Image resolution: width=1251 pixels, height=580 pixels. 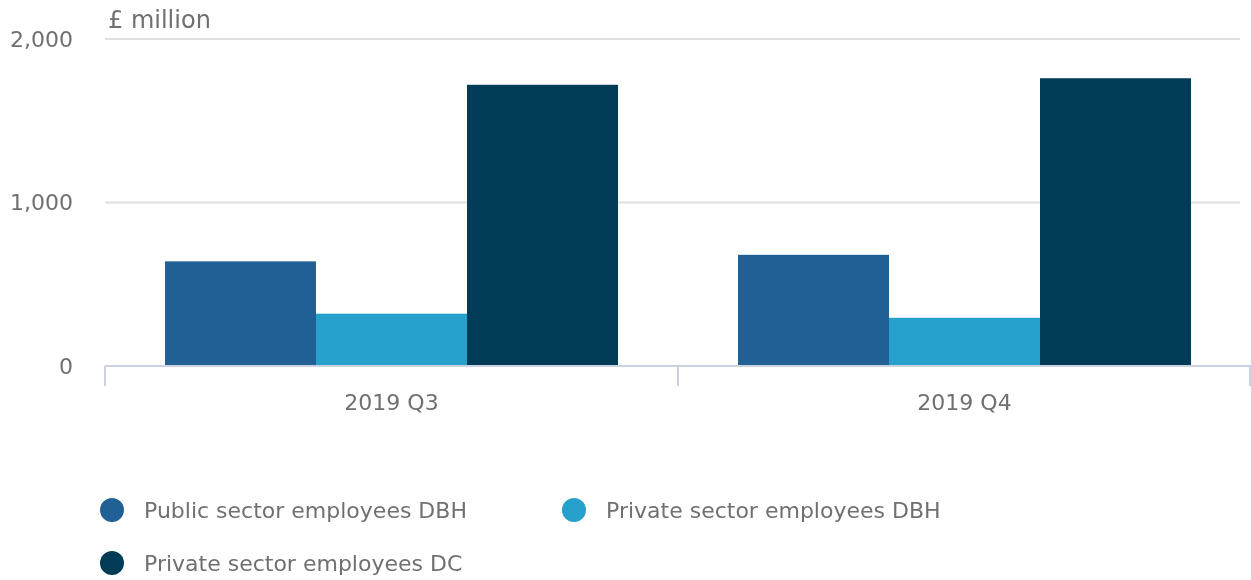 I want to click on y-axis-title: £ million, so click(x=159, y=20).